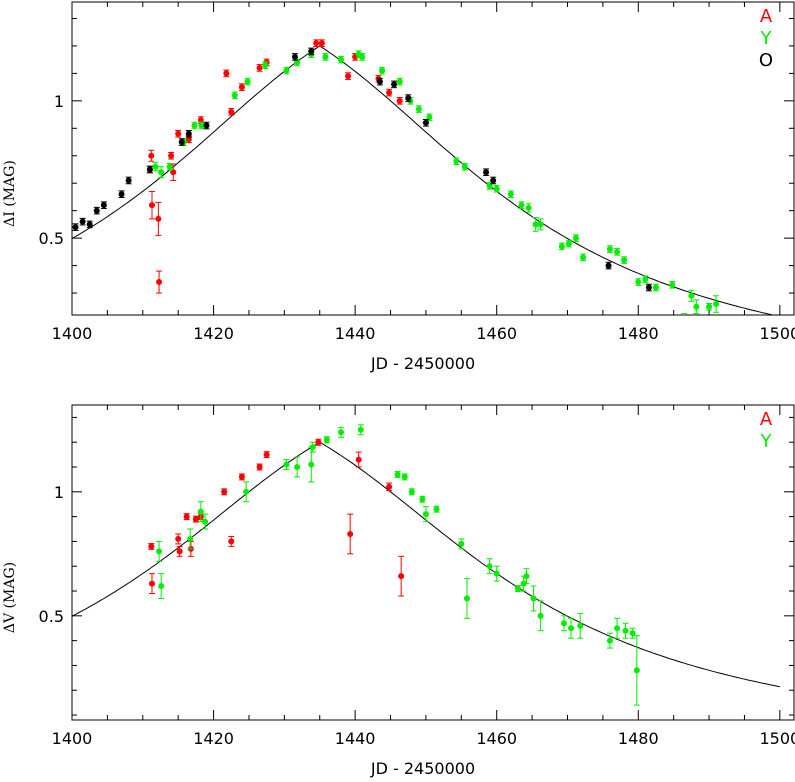 The width and height of the screenshot is (795, 782). Describe the element at coordinates (274, 166) in the screenshot. I see `series-a` at that location.